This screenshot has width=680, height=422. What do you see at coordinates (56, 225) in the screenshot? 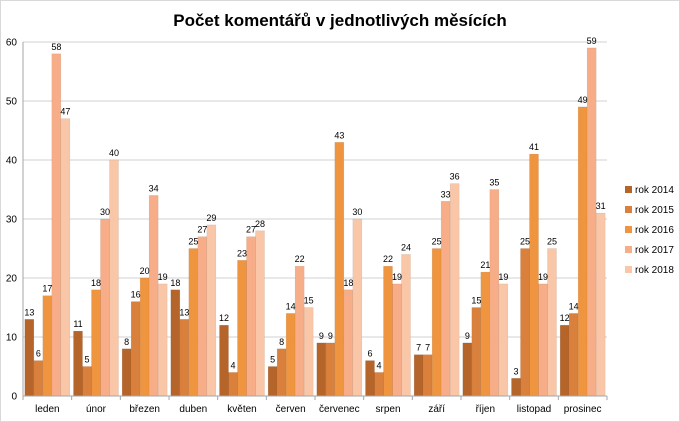
I see `bar-leden-rok-2017` at bounding box center [56, 225].